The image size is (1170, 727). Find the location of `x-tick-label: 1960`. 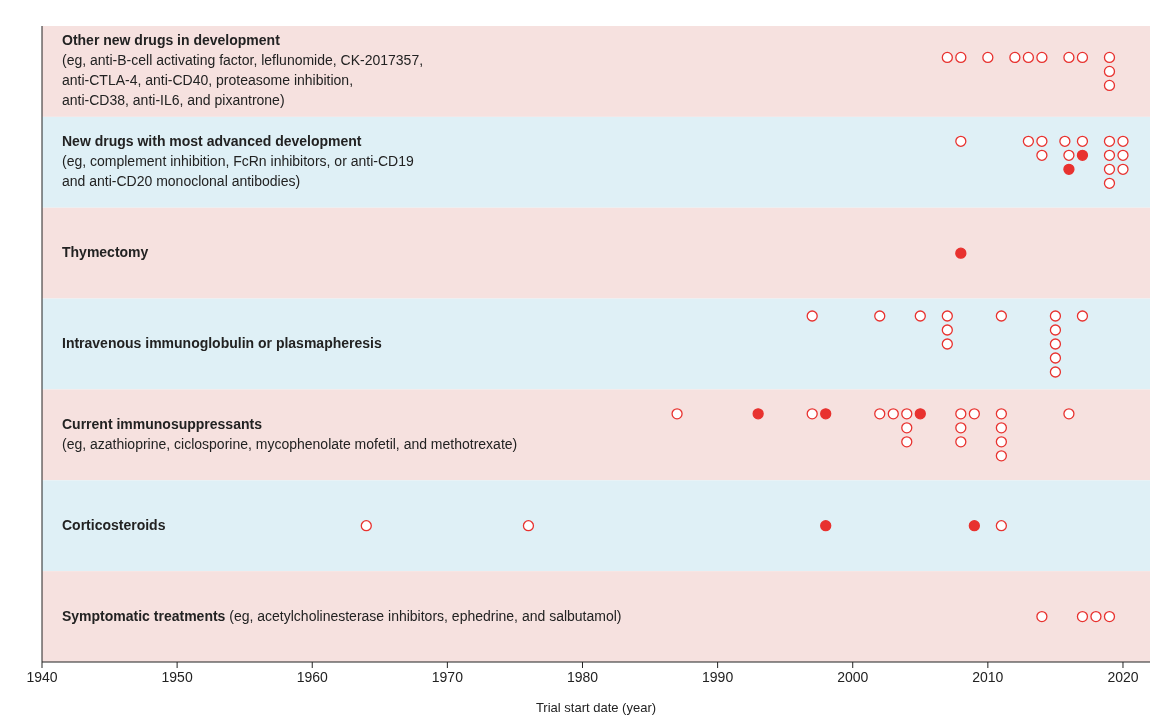

x-tick-label: 1960 is located at coordinates (312, 677).